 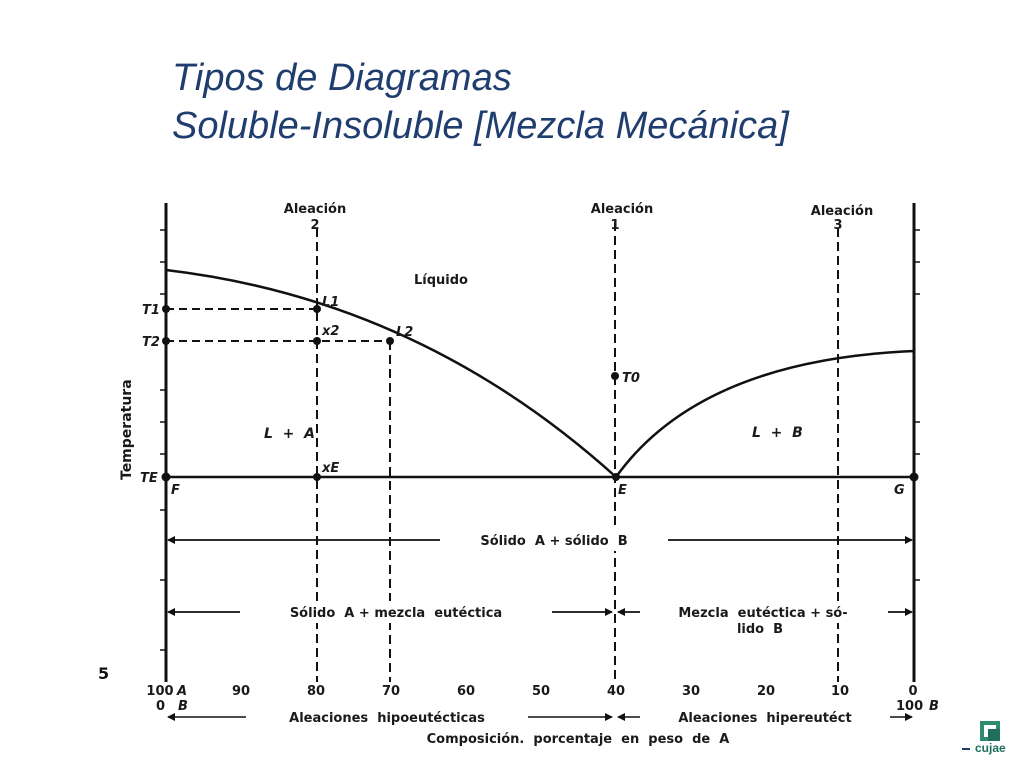 What do you see at coordinates (934, 706) in the screenshot?
I see `x-axis-b-marker-right: B` at bounding box center [934, 706].